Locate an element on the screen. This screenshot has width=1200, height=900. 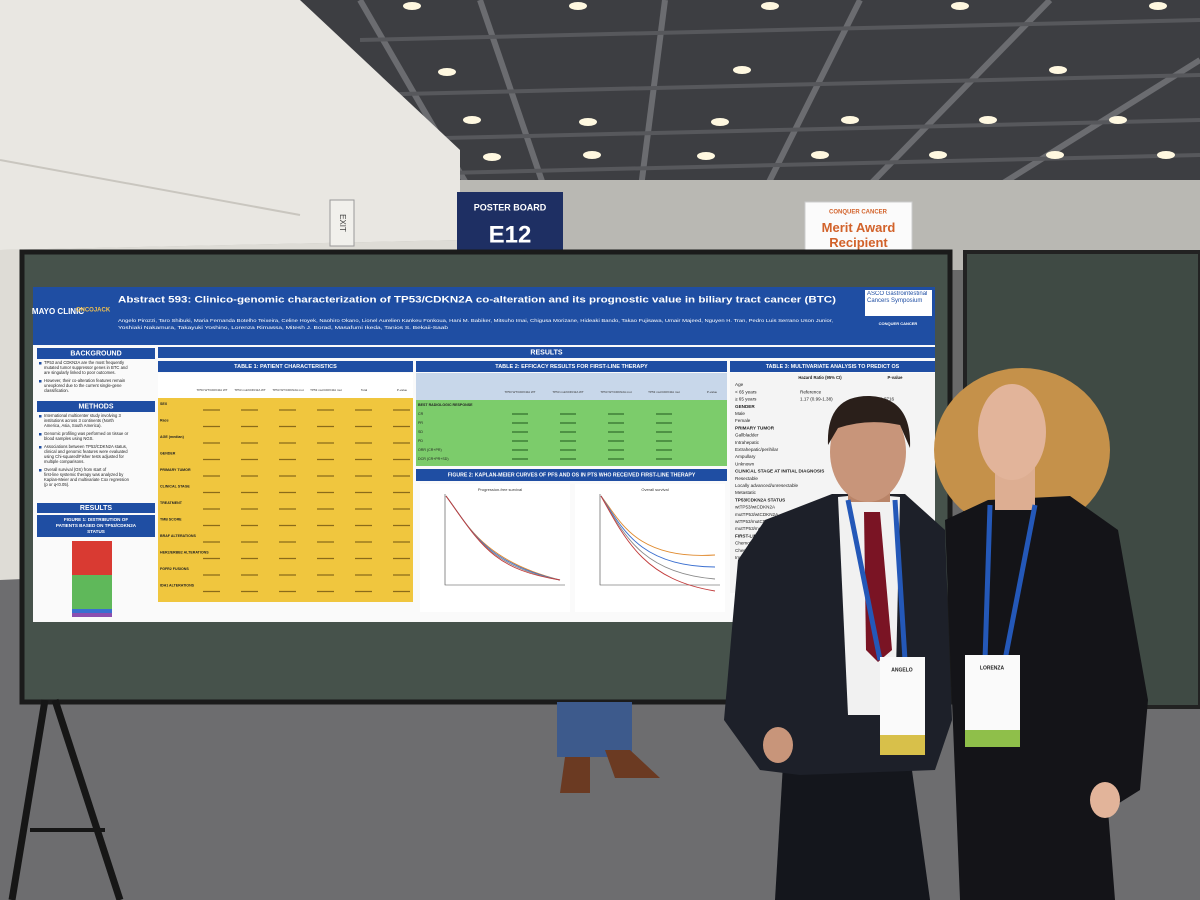
section-title: METHODS is located at coordinates (96, 406).